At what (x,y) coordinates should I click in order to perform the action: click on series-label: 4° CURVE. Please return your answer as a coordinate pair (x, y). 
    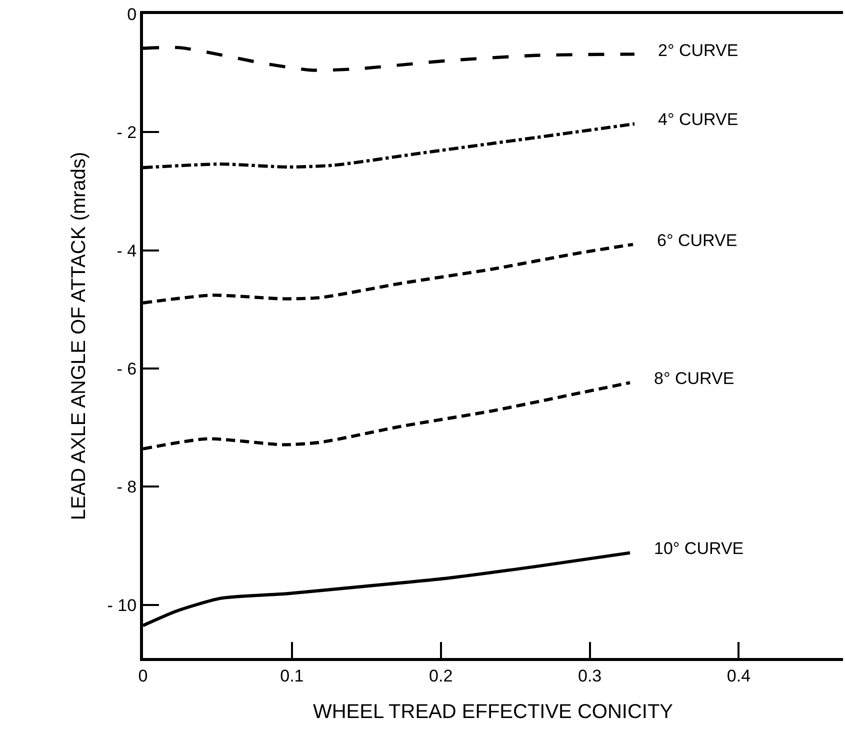
    Looking at the image, I should click on (698, 119).